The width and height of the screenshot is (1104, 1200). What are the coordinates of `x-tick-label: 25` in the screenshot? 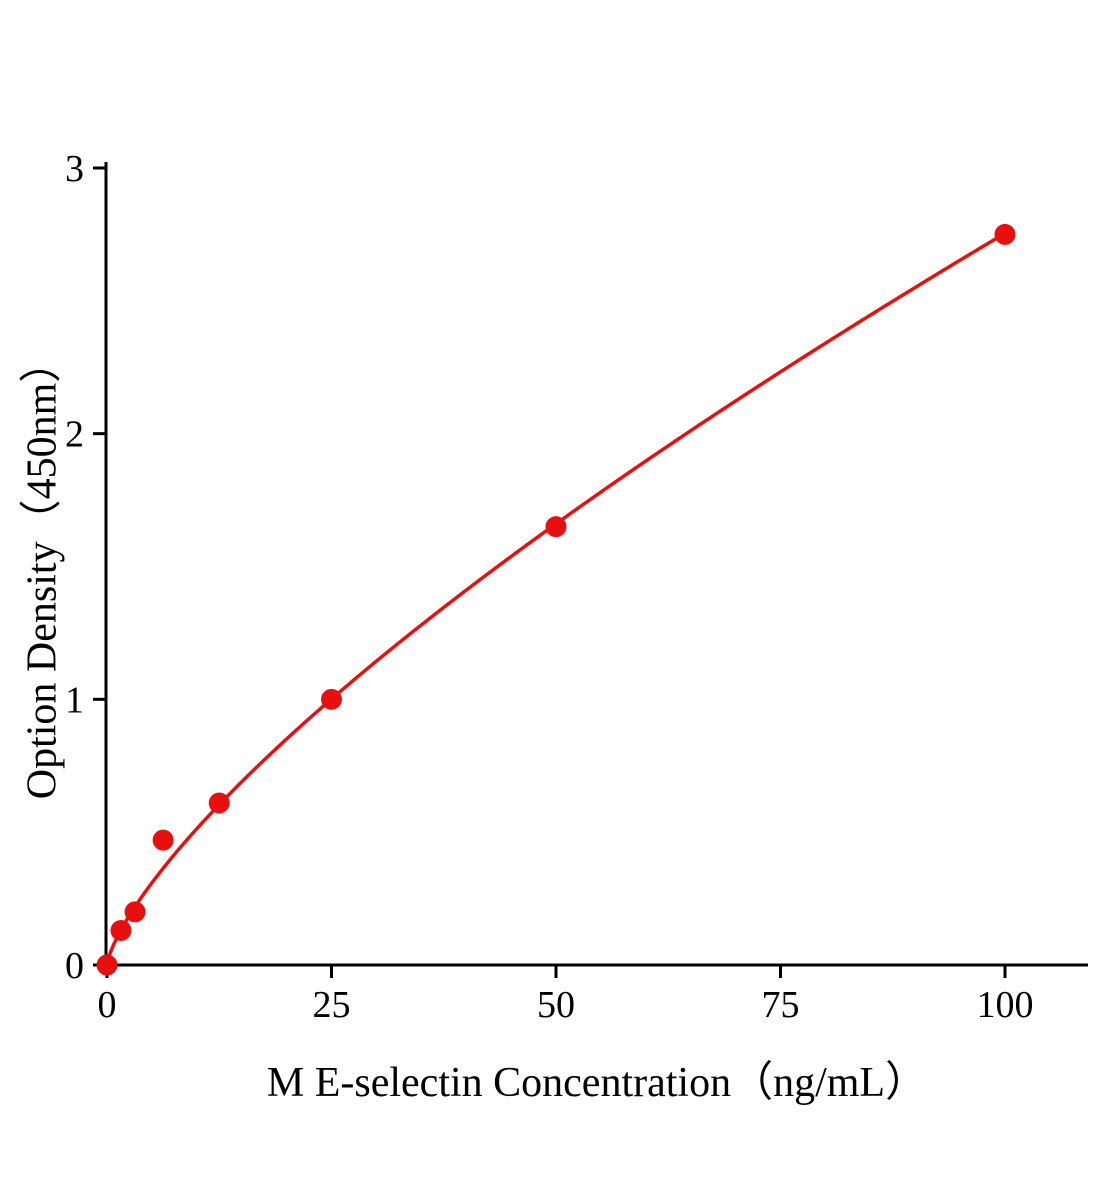 It's located at (332, 1005).